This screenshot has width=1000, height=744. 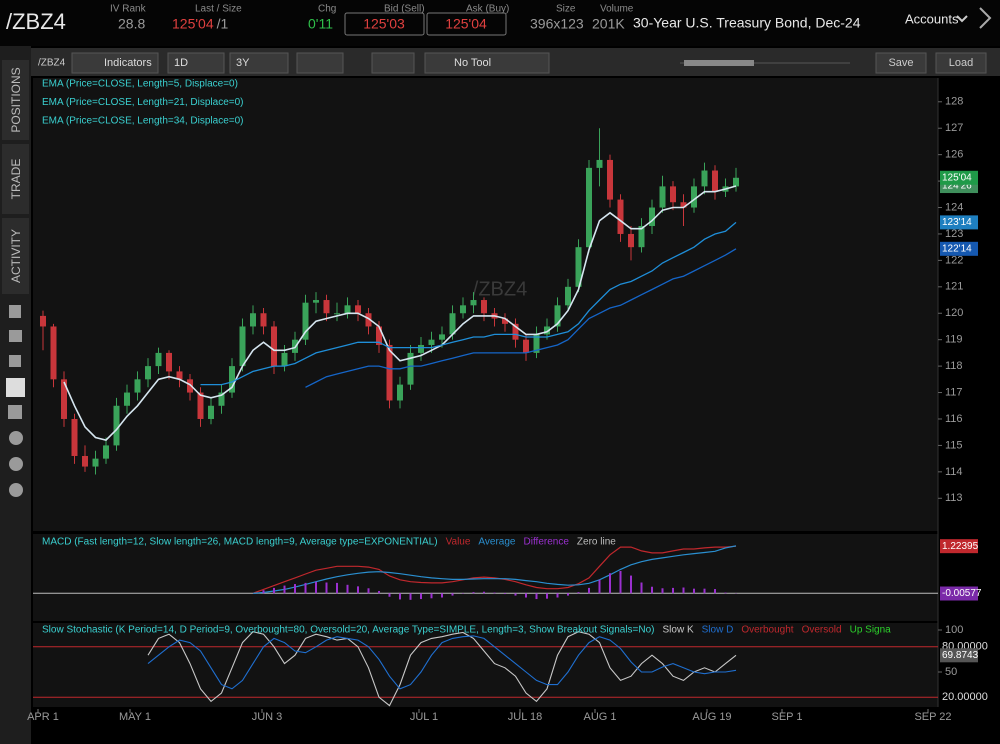 I want to click on quote-label: Size, so click(x=566, y=9).